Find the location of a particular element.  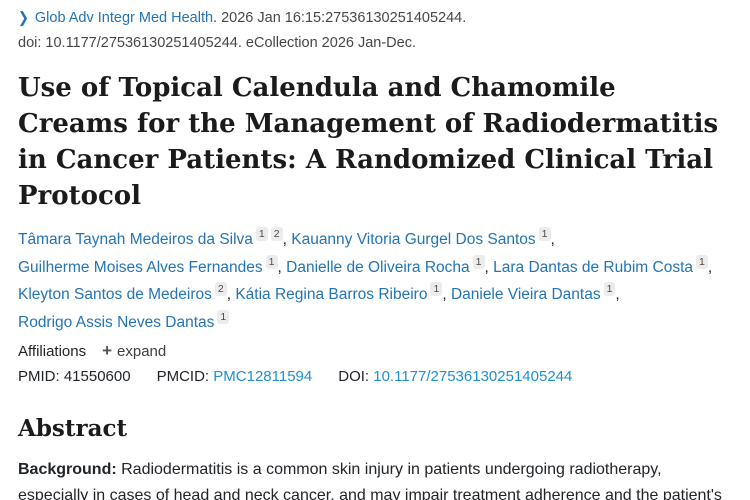

expand-affiliations-button: + expand is located at coordinates (134, 351).